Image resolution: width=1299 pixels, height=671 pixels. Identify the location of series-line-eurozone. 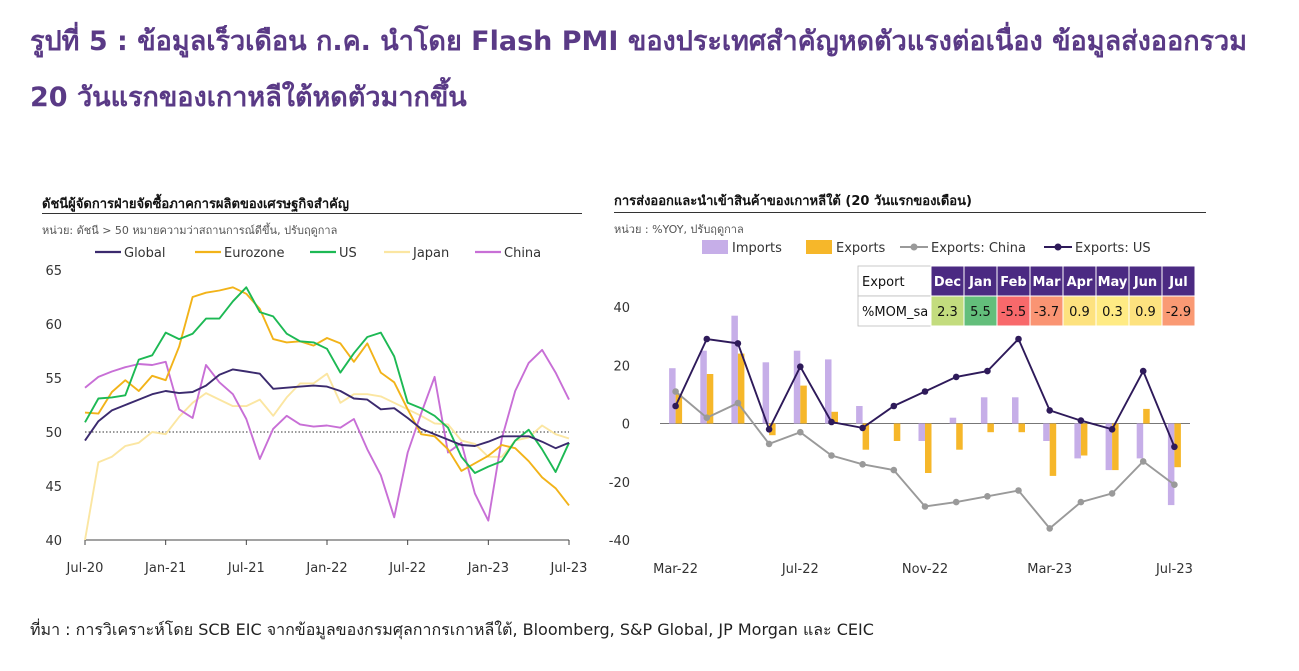
(327, 396).